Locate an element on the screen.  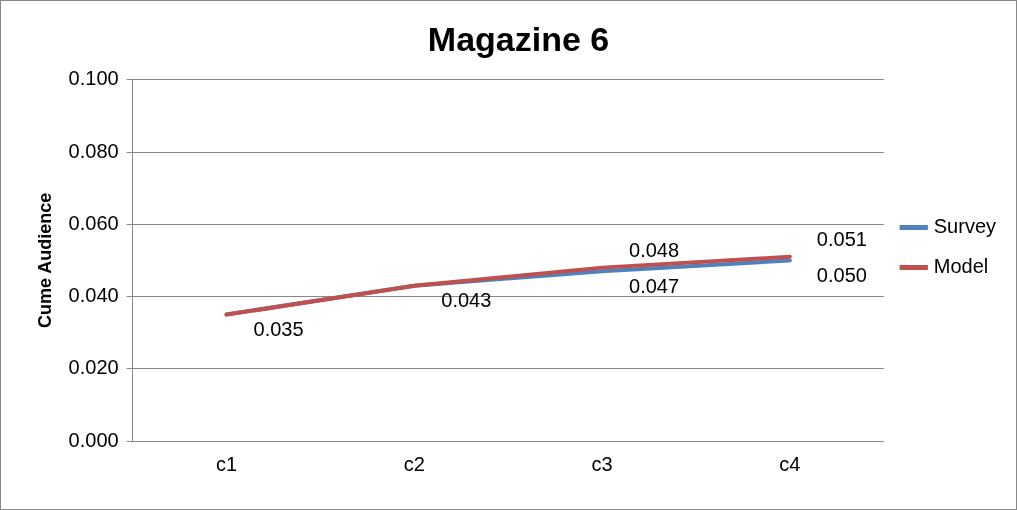
data-label: 0.048 is located at coordinates (654, 250).